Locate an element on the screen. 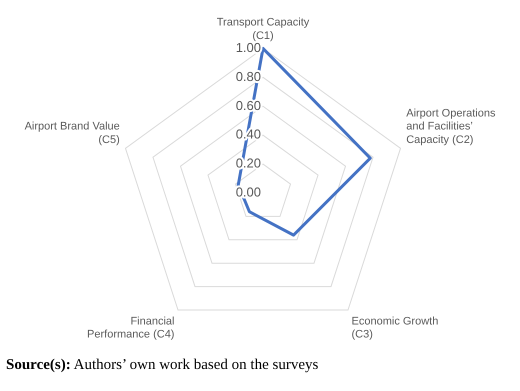  spoke-label: Airport Brand Value (C5) is located at coordinates (72, 133).